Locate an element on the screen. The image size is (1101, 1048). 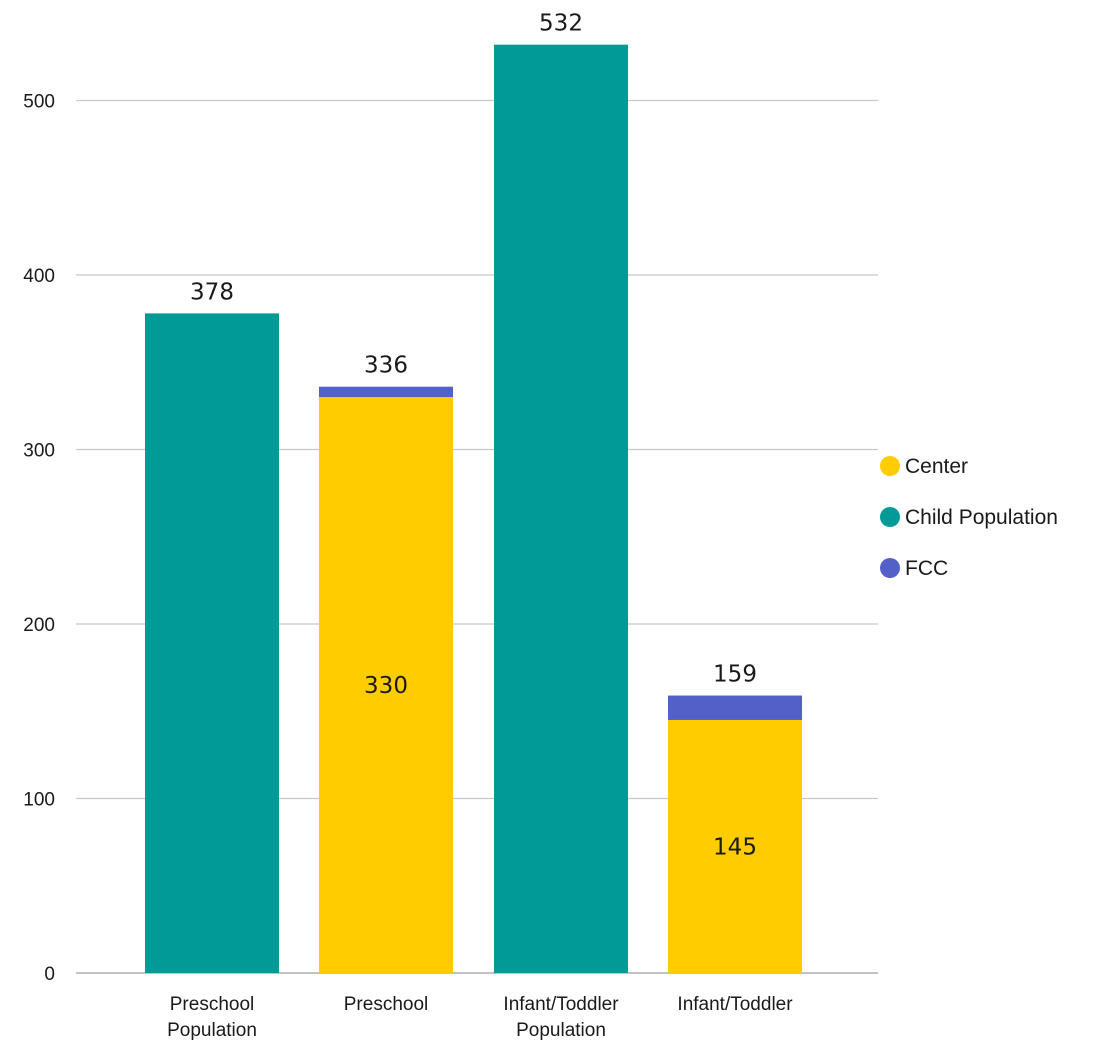
segment-data-label: 330 is located at coordinates (386, 686).